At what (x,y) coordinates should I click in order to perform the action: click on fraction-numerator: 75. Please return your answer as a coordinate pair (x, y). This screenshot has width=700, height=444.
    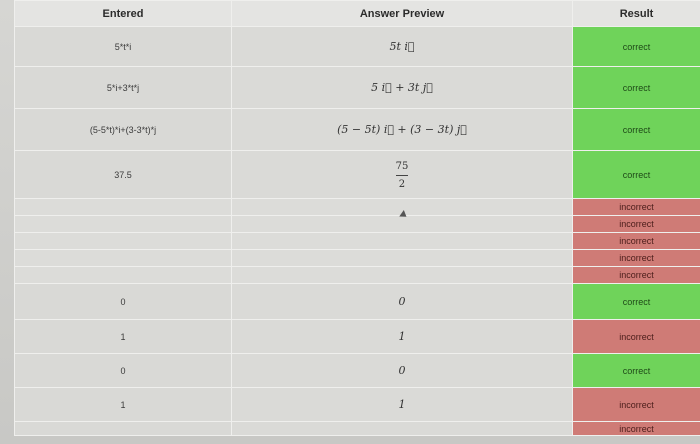
    Looking at the image, I should click on (402, 166).